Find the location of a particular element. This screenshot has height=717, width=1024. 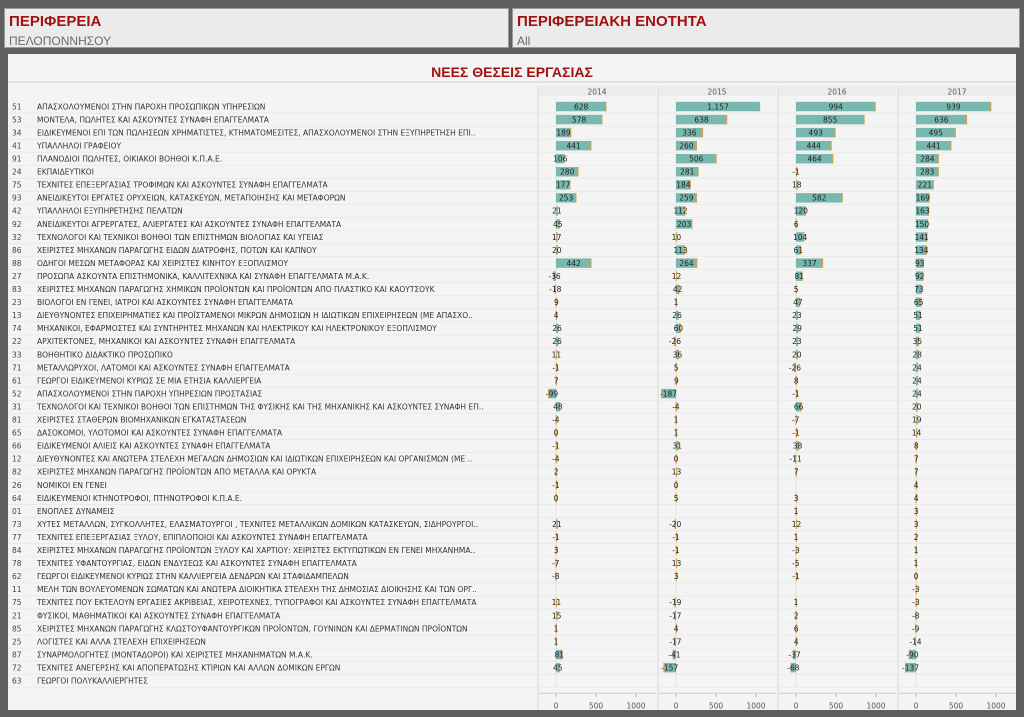

x-tick-label: 0 is located at coordinates (556, 705).